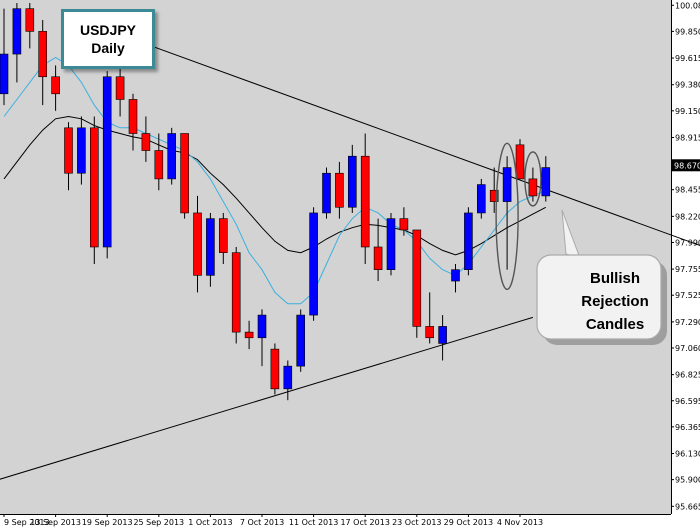 The image size is (700, 527). What do you see at coordinates (599, 297) in the screenshot?
I see `callout-bubble` at bounding box center [599, 297].